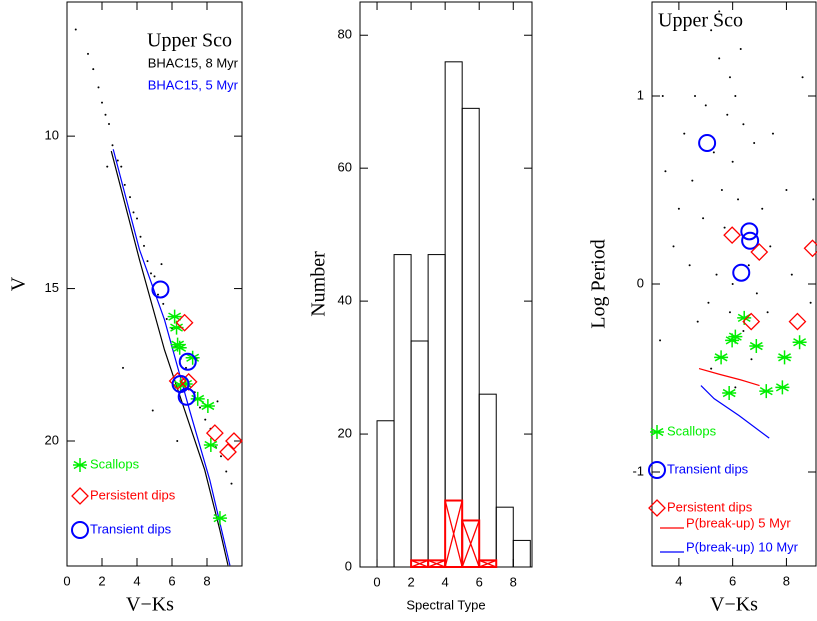 This screenshot has width=817, height=621. What do you see at coordinates (319, 284) in the screenshot?
I see `y-axis-label: Number` at bounding box center [319, 284].